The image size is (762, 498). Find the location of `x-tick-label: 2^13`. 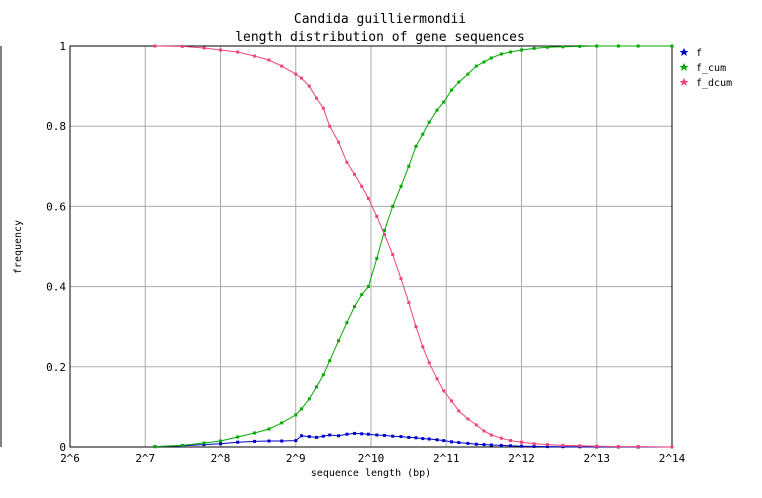

x-tick-label: 2^13 is located at coordinates (597, 458).